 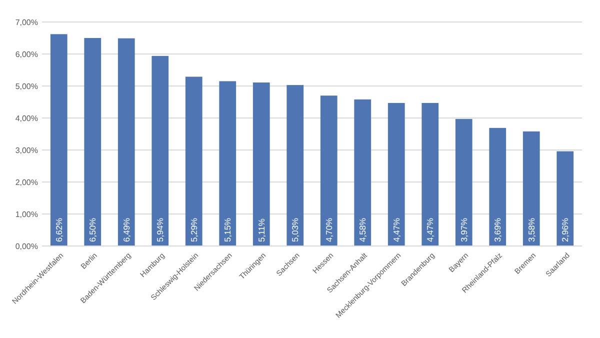 I want to click on y-tick-label: 6,00%, so click(x=26, y=54).